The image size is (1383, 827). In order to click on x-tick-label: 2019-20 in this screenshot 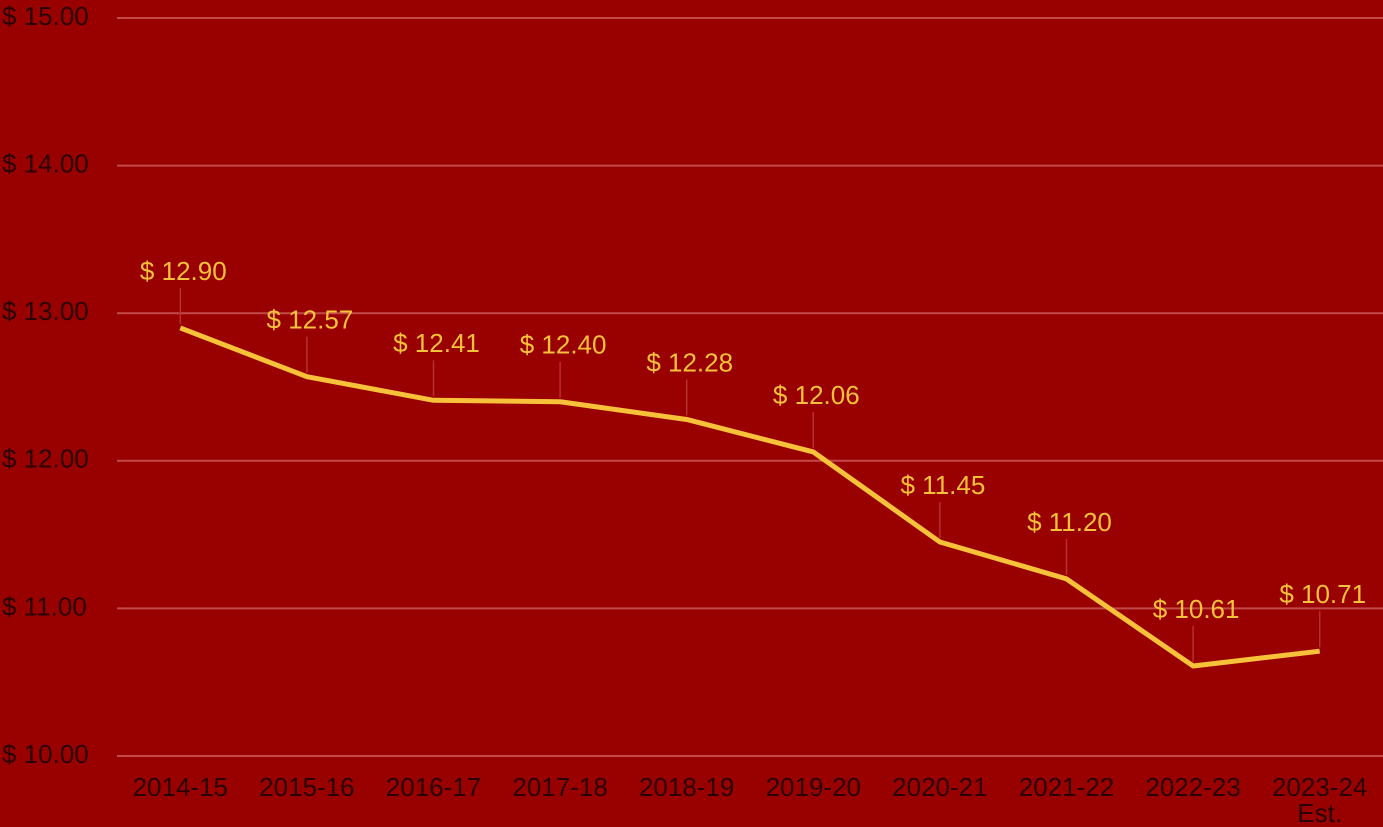, I will do `click(813, 787)`.